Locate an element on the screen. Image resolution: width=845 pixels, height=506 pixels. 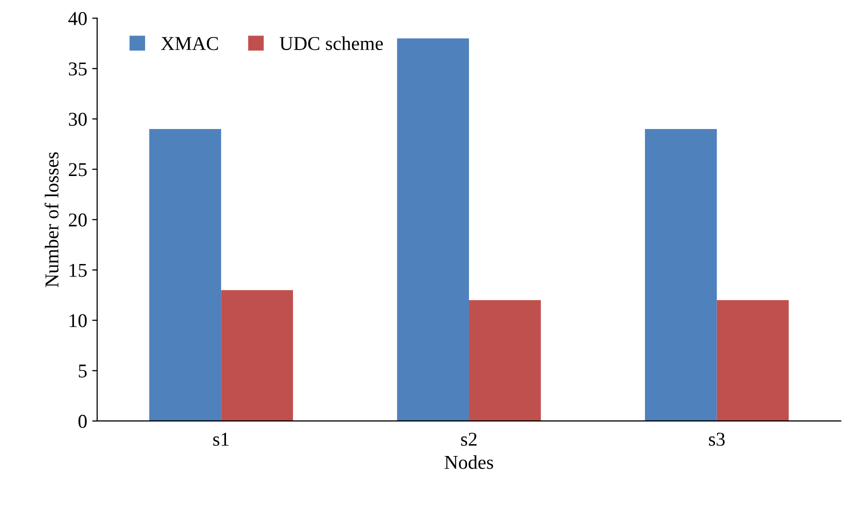
y-tick-label: 40 is located at coordinates (77, 19).